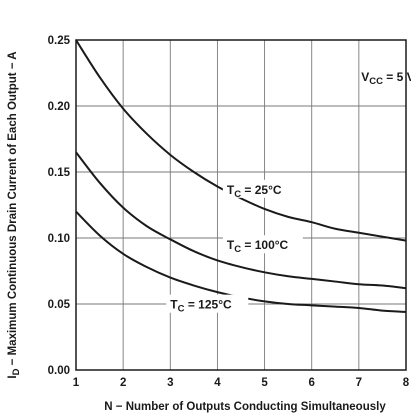  I want to click on vcc-annotation: VCC = 5 V, so click(386, 78).